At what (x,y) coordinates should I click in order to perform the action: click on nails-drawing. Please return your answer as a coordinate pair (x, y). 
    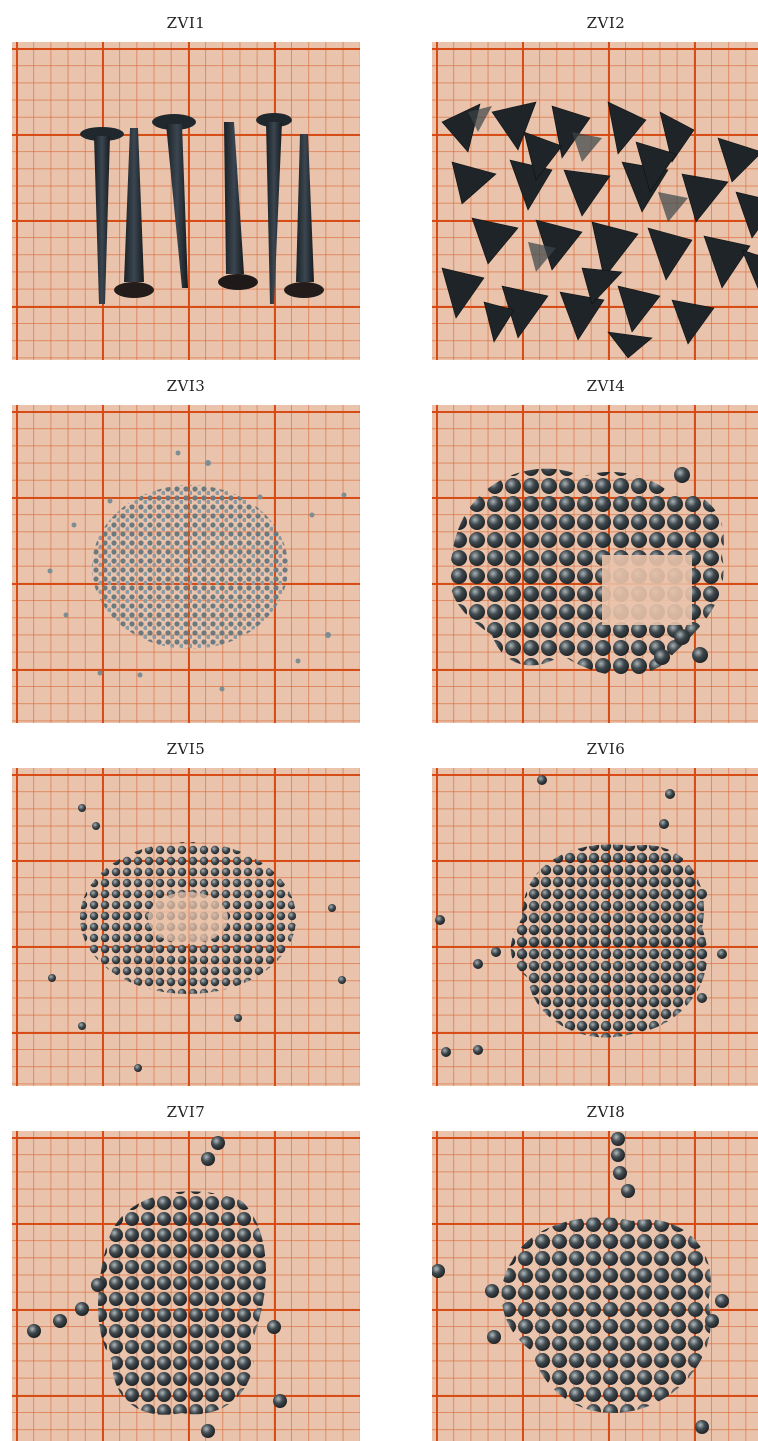
    Looking at the image, I should click on (202, 208).